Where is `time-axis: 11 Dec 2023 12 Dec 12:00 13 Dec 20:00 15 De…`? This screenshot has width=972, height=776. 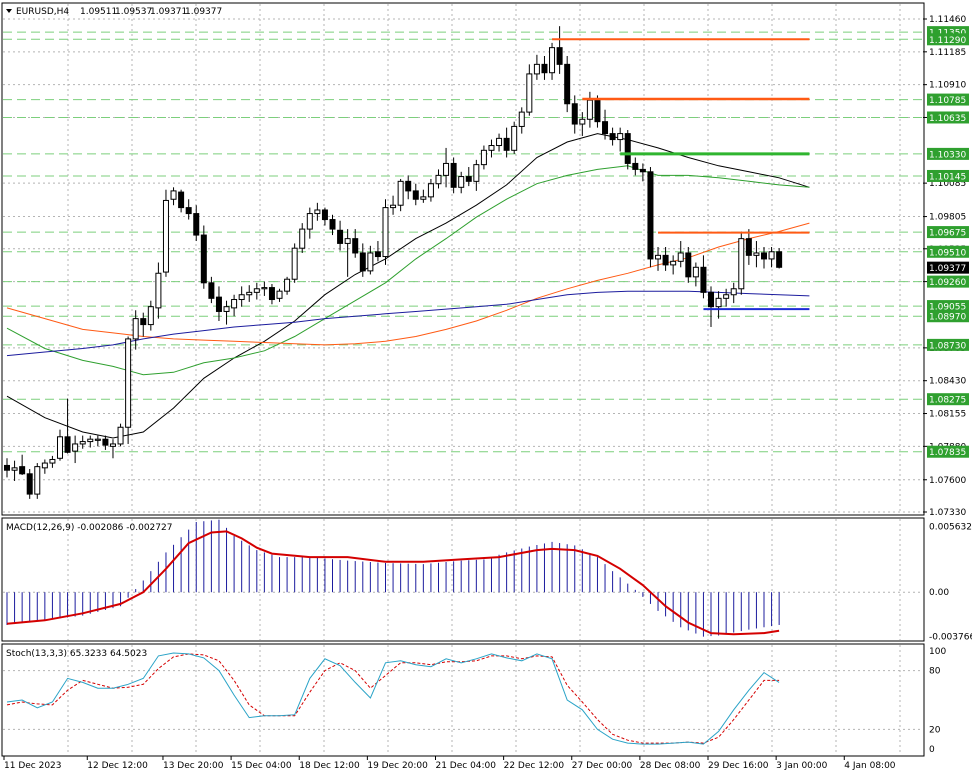 time-axis: 11 Dec 2023 12 Dec 12:00 13 Dec 20:00 15 De… is located at coordinates (449, 763).